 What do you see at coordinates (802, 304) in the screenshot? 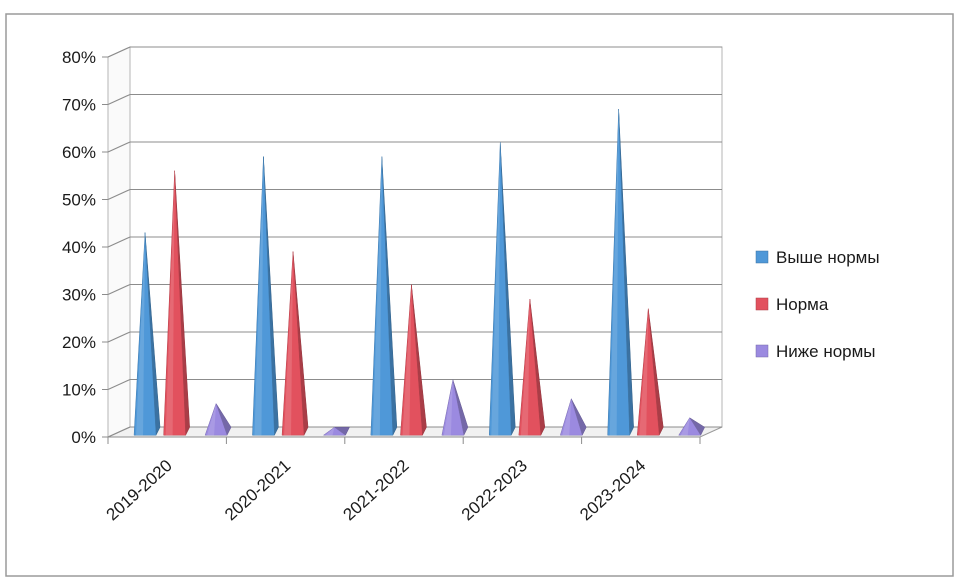
I see `legend-label: Норма` at bounding box center [802, 304].